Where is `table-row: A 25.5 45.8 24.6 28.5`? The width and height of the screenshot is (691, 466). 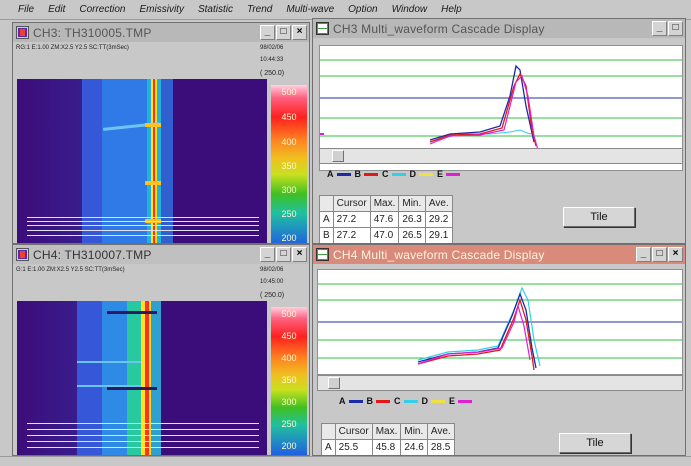 table-row: A 25.5 45.8 24.6 28.5 is located at coordinates (388, 447).